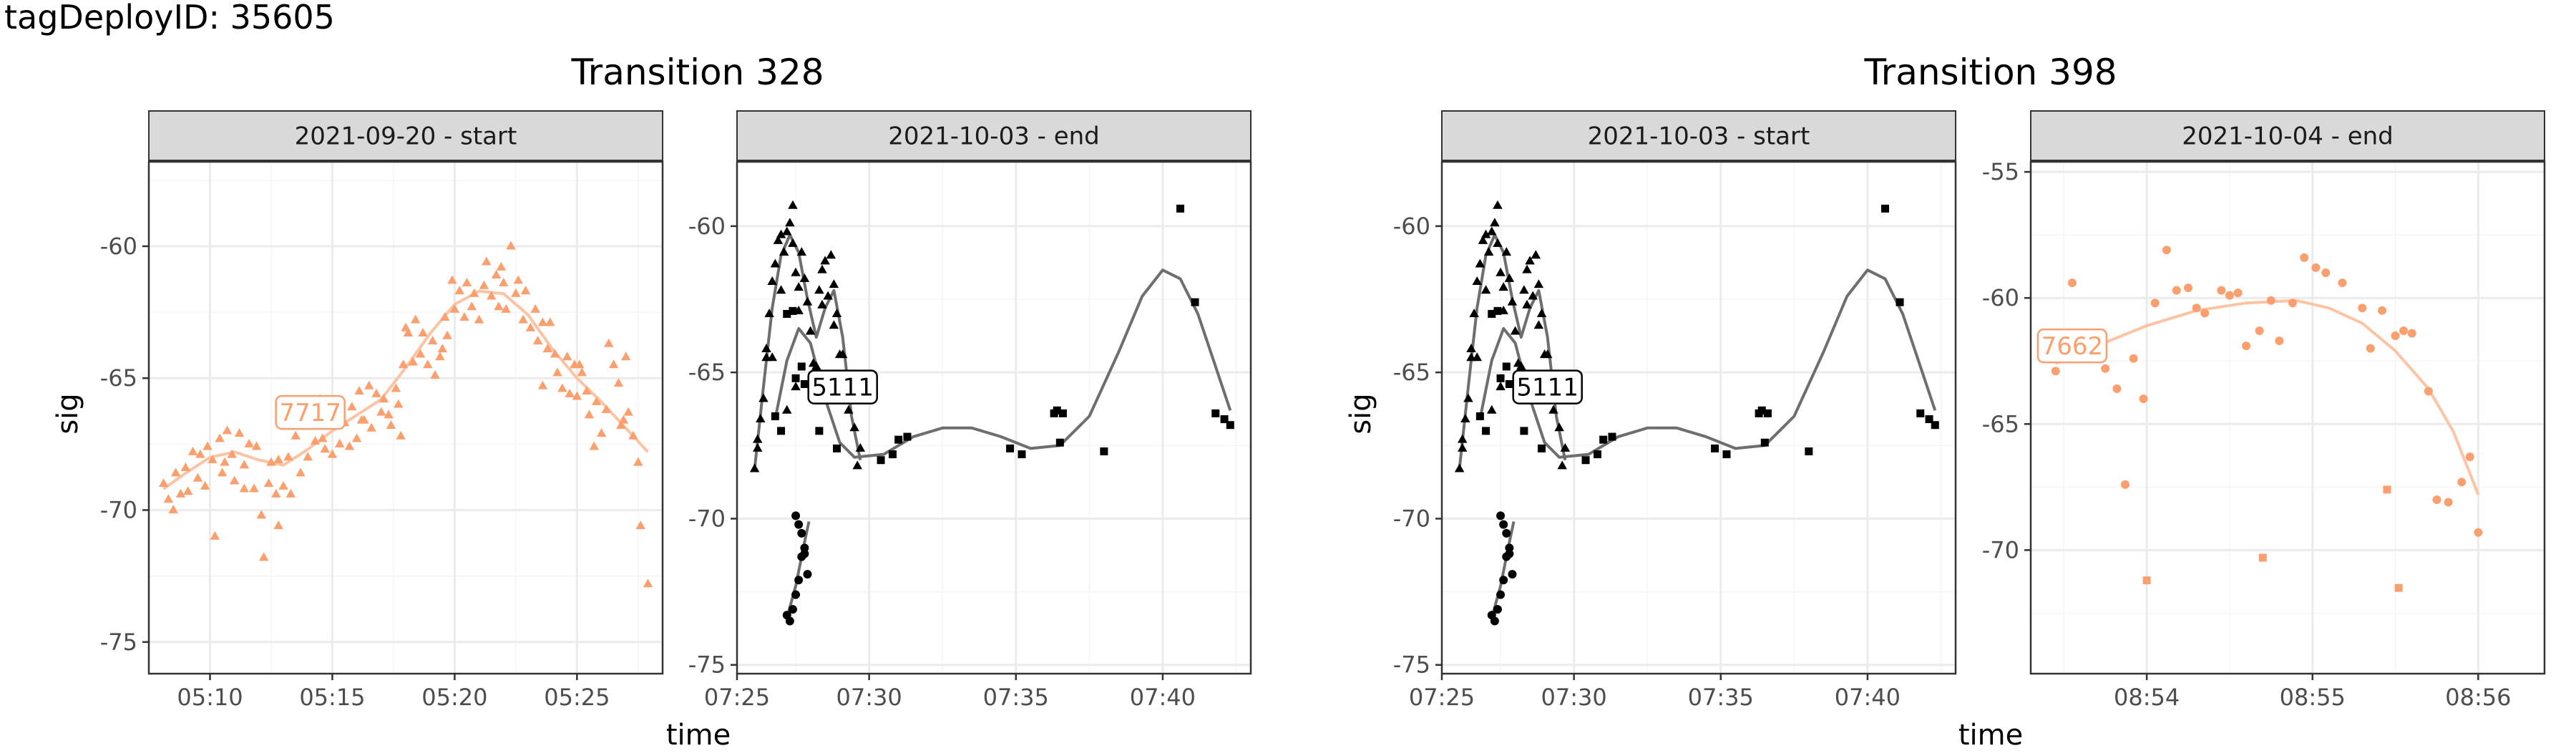  I want to click on x-tick-label: 07:25, so click(1442, 697).